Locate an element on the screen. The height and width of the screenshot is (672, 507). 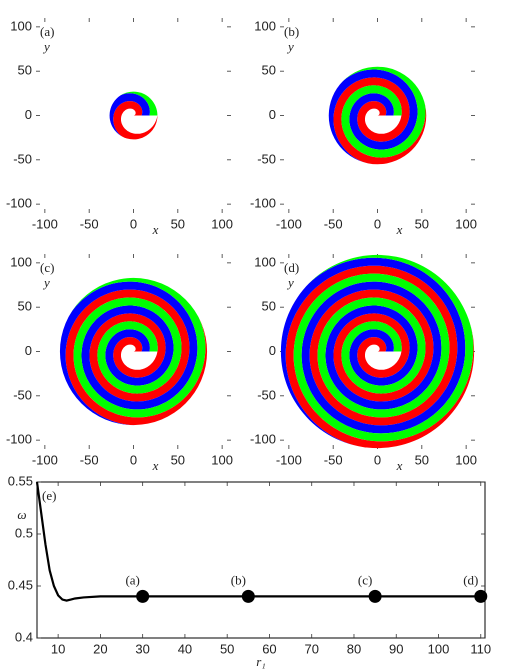
x-tick-label: 90 is located at coordinates (396, 648).